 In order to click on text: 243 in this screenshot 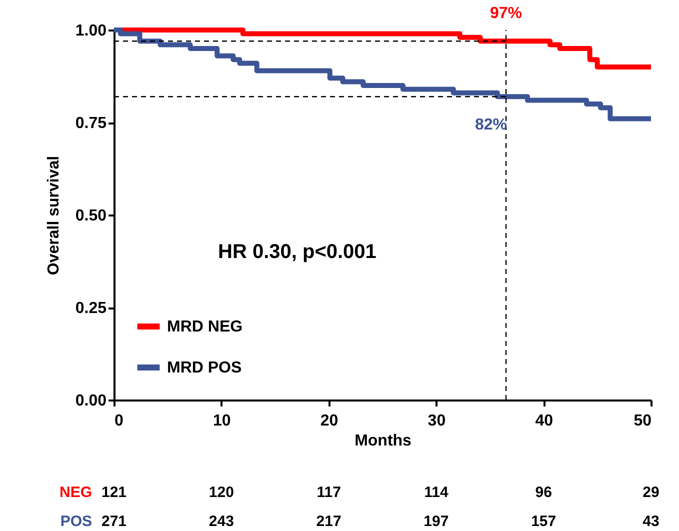, I will do `click(221, 521)`.